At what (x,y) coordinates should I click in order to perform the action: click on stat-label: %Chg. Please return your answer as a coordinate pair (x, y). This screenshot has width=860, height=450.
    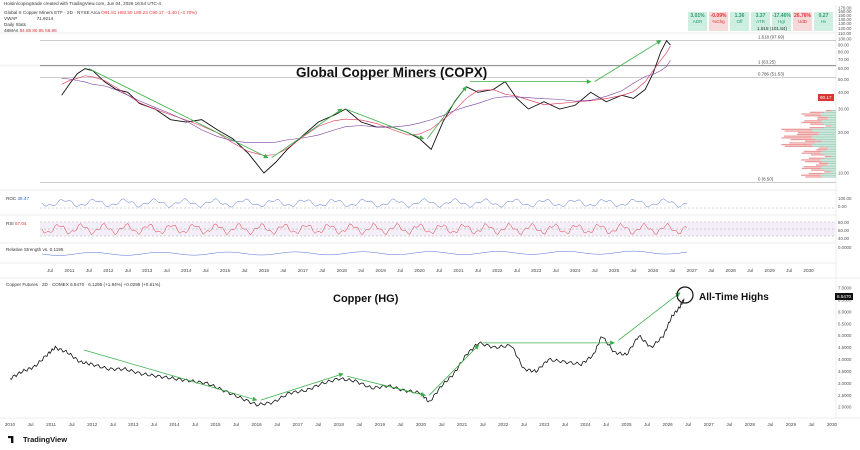
    Looking at the image, I should click on (718, 22).